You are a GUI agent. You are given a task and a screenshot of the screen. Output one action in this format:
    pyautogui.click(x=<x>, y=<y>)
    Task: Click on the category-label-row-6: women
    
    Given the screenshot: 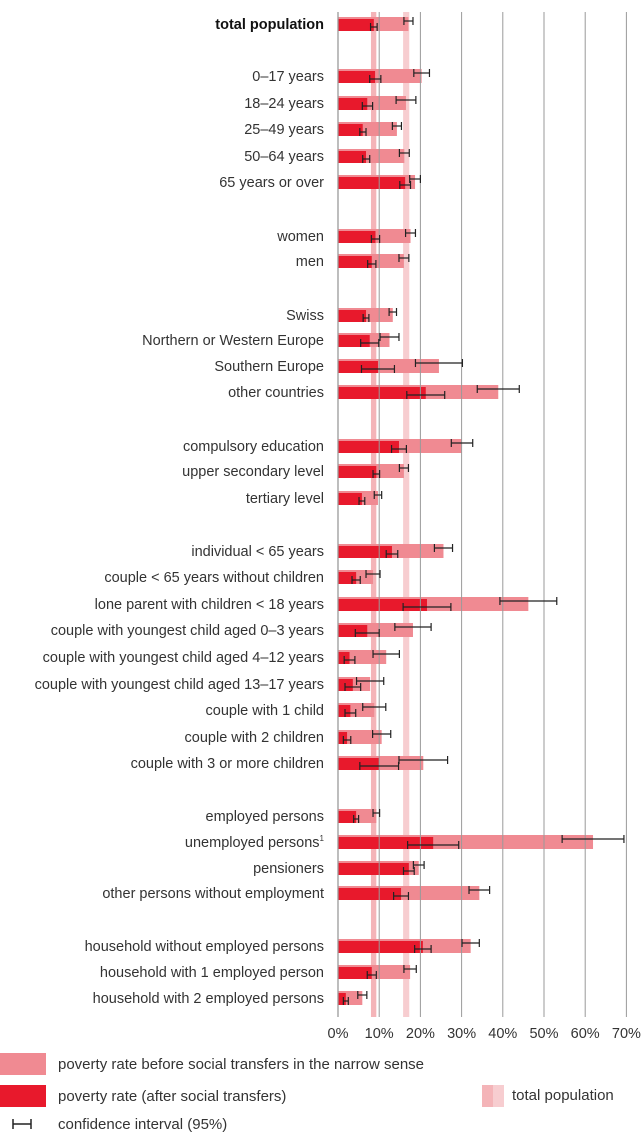 What is the action you would take?
    pyautogui.click(x=300, y=237)
    